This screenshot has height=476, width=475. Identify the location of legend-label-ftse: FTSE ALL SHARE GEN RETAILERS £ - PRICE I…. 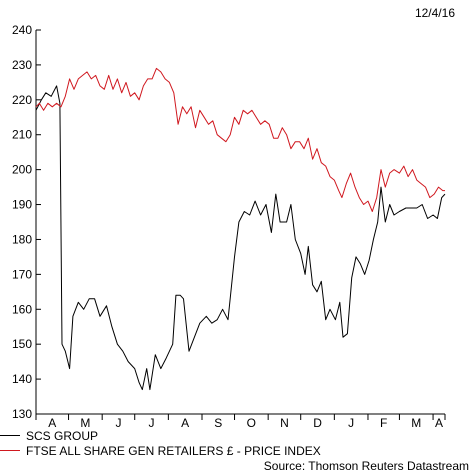
(173, 450).